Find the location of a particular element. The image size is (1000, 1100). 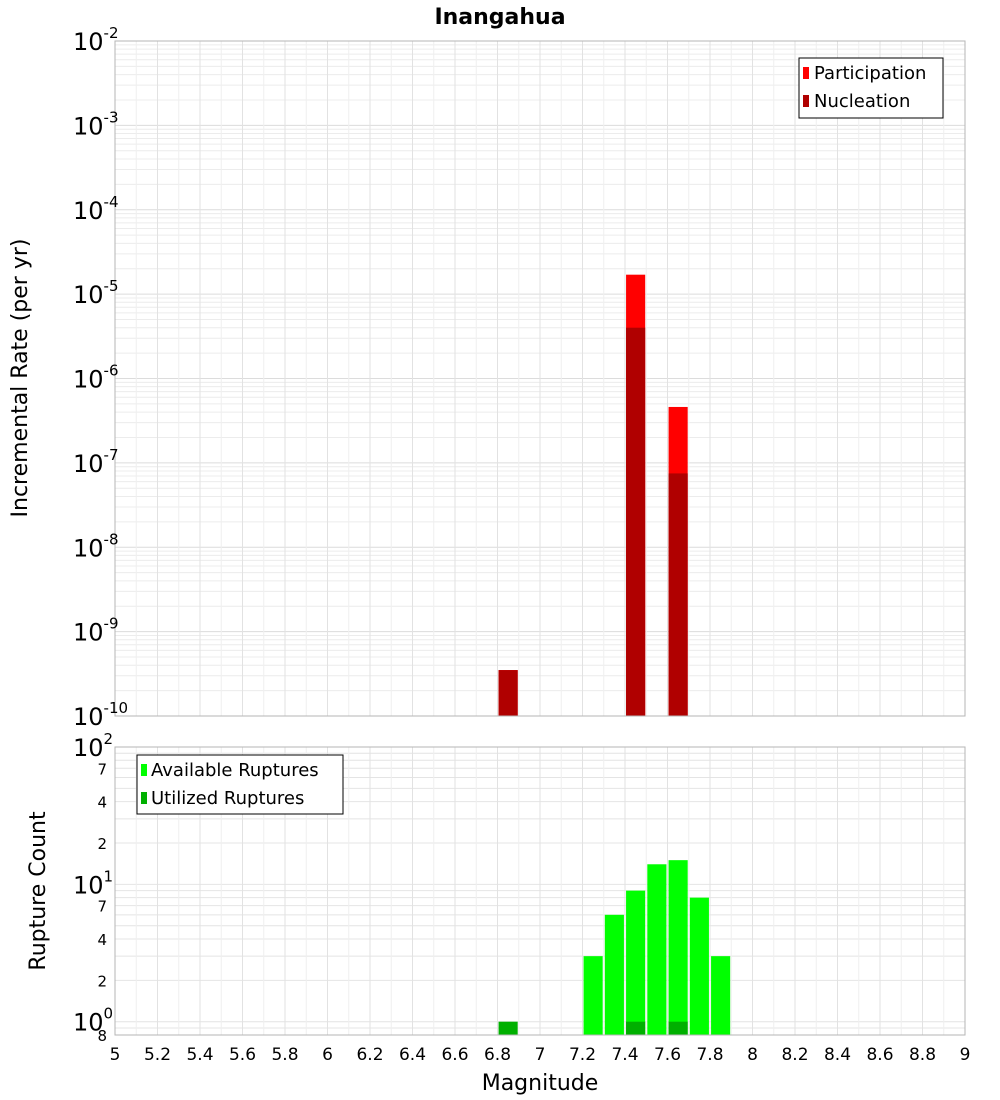

x-axis-label: Magnitude is located at coordinates (540, 1083).